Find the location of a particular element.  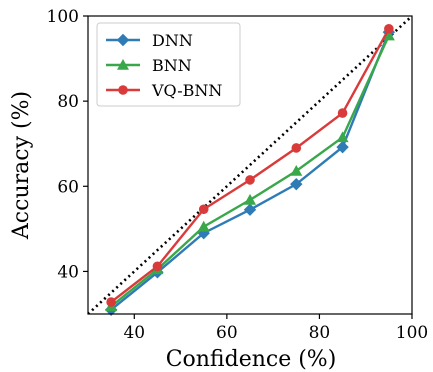

x-tick-label: 80 is located at coordinates (320, 333).